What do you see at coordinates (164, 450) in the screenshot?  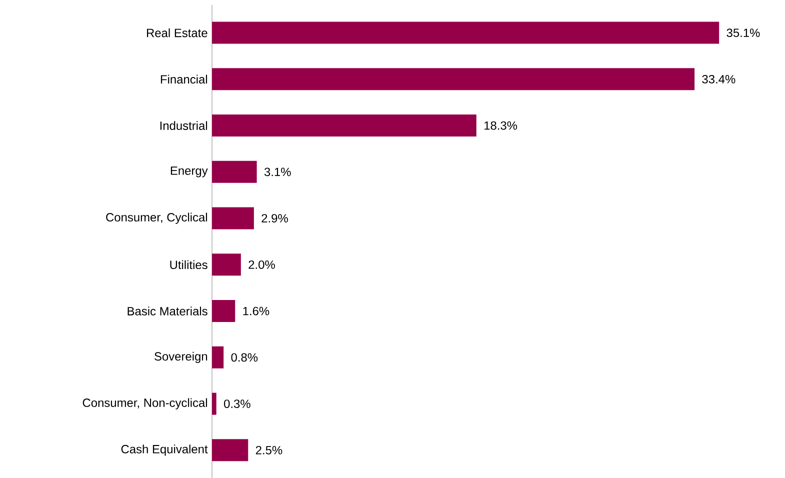 I see `y-tick-label: Cash Equivalent` at bounding box center [164, 450].